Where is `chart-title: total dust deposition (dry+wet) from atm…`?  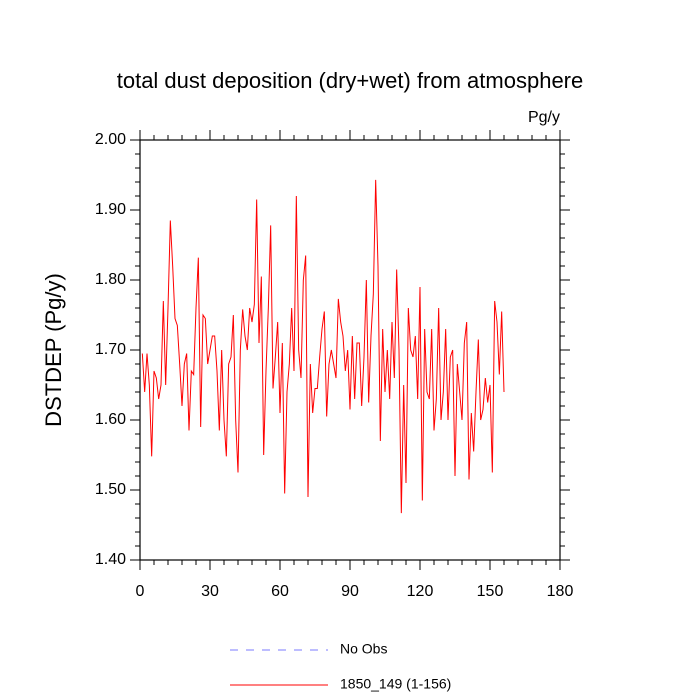
chart-title: total dust deposition (dry+wet) from atm… is located at coordinates (350, 80).